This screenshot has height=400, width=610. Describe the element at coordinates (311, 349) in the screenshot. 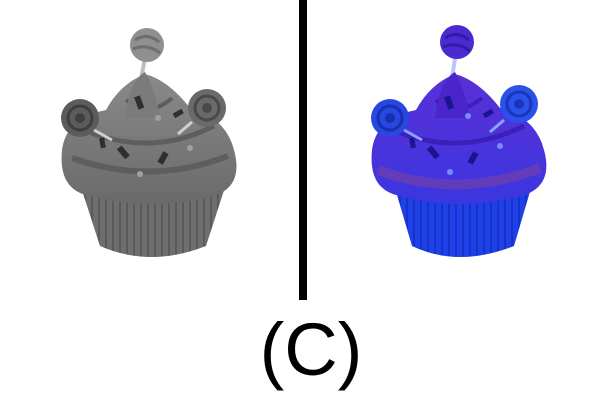

I see `figure-caption: (C)` at that location.